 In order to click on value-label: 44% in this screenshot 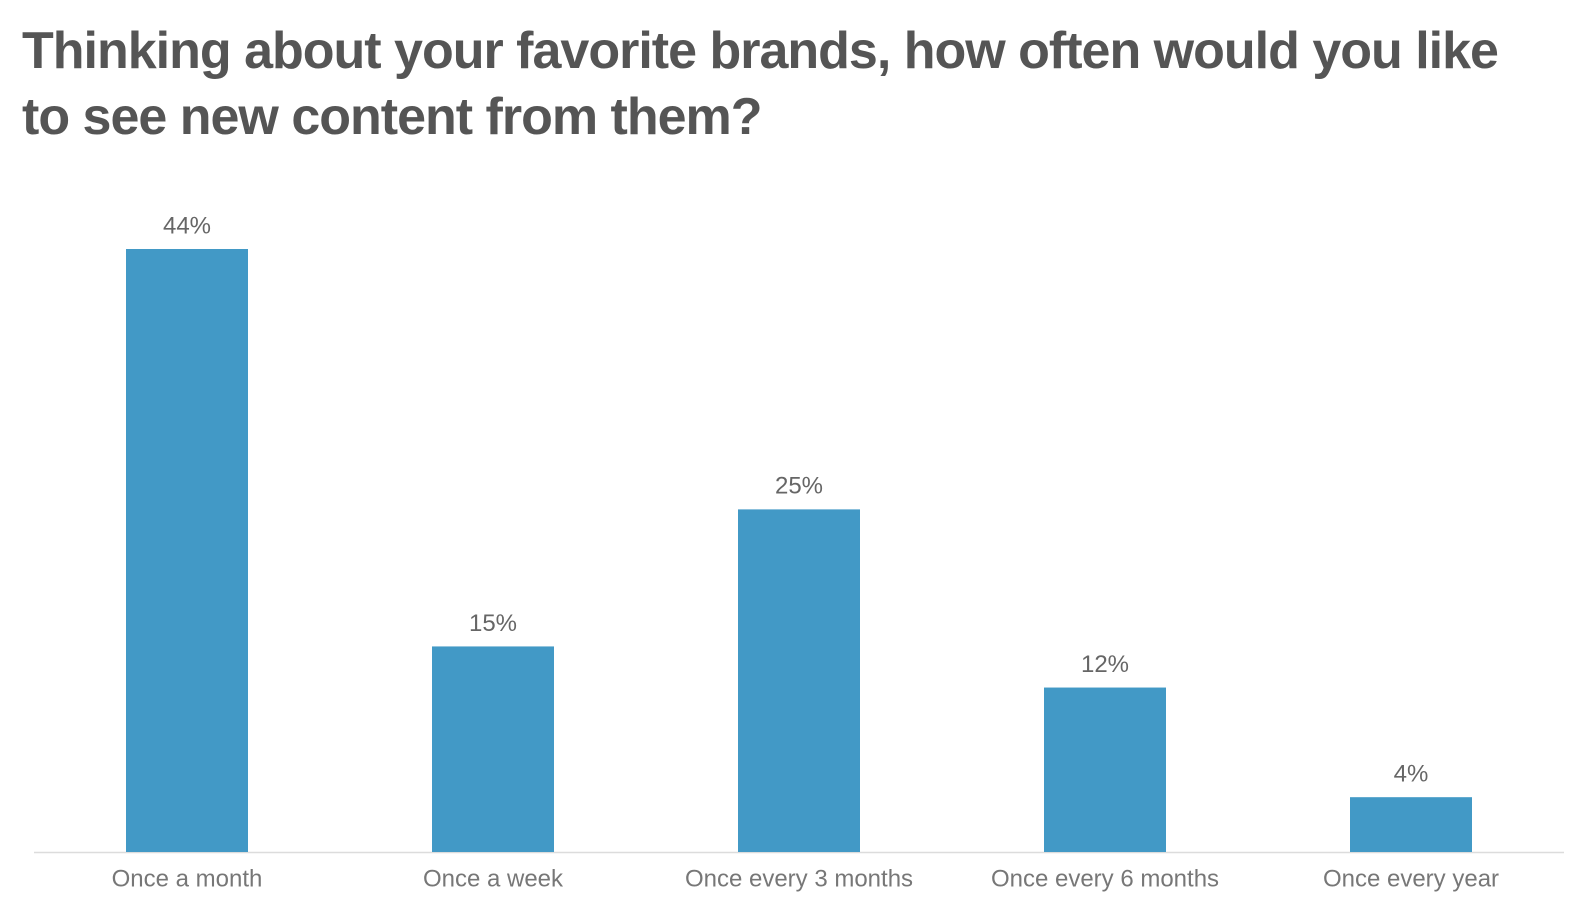, I will do `click(187, 225)`.